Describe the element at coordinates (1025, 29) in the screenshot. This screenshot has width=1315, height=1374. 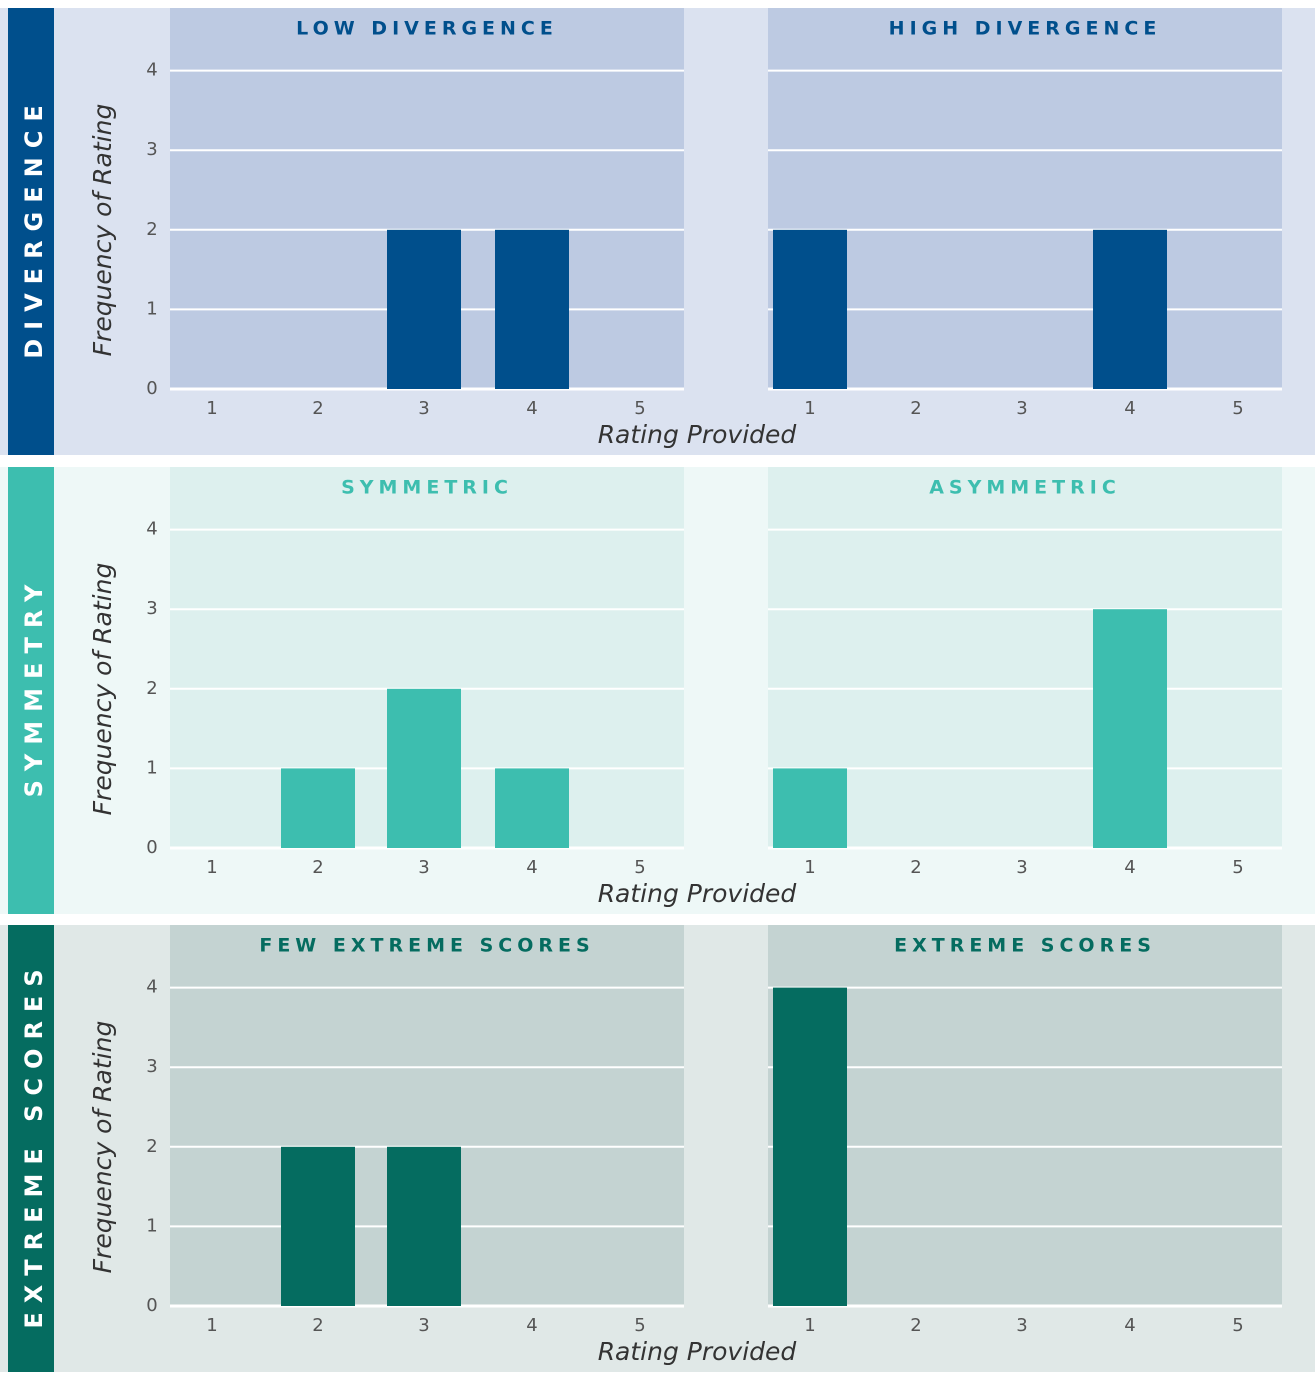
I see `panel-title: HIGH DIVERGENCE` at that location.